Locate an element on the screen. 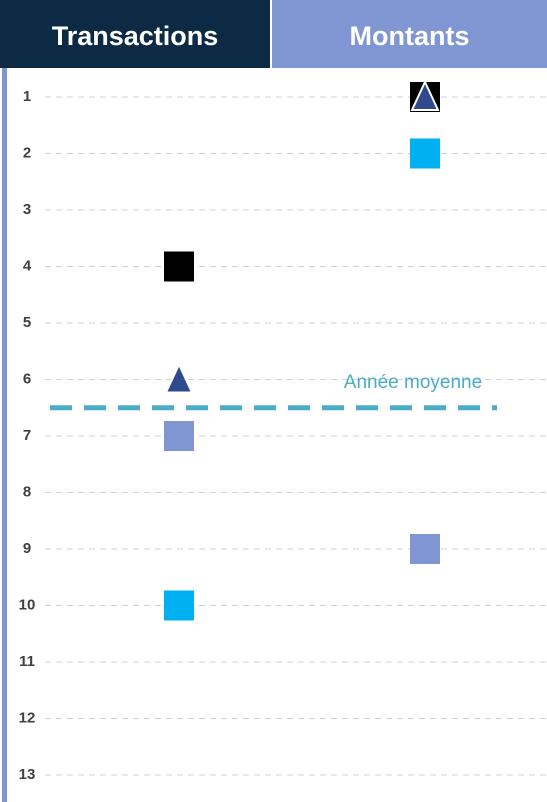 This screenshot has width=547, height=802. average-label: Année moyenne is located at coordinates (413, 382).